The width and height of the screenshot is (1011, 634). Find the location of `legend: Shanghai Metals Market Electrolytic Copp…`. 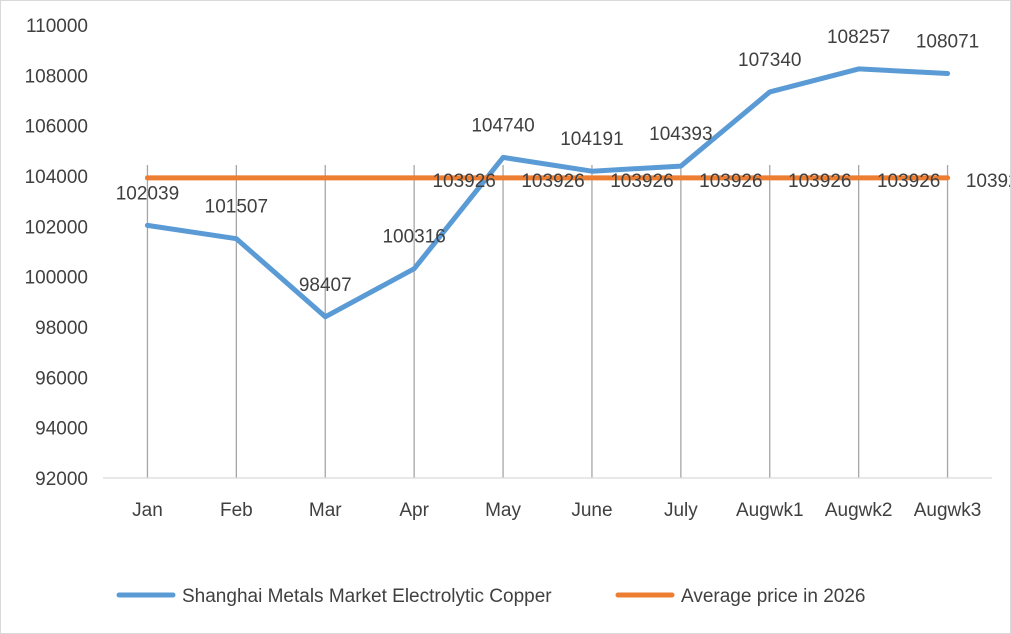

legend: Shanghai Metals Market Electrolytic Copp… is located at coordinates (491, 596).